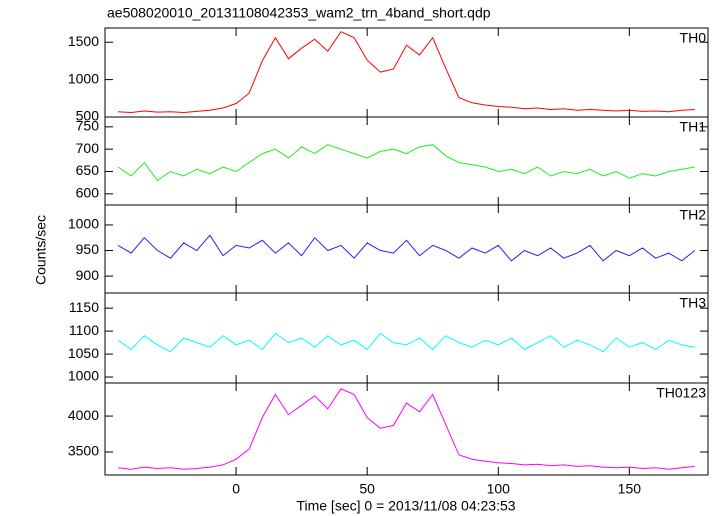 The width and height of the screenshot is (717, 516). I want to click on y-tick-label: 4000, so click(83, 415).